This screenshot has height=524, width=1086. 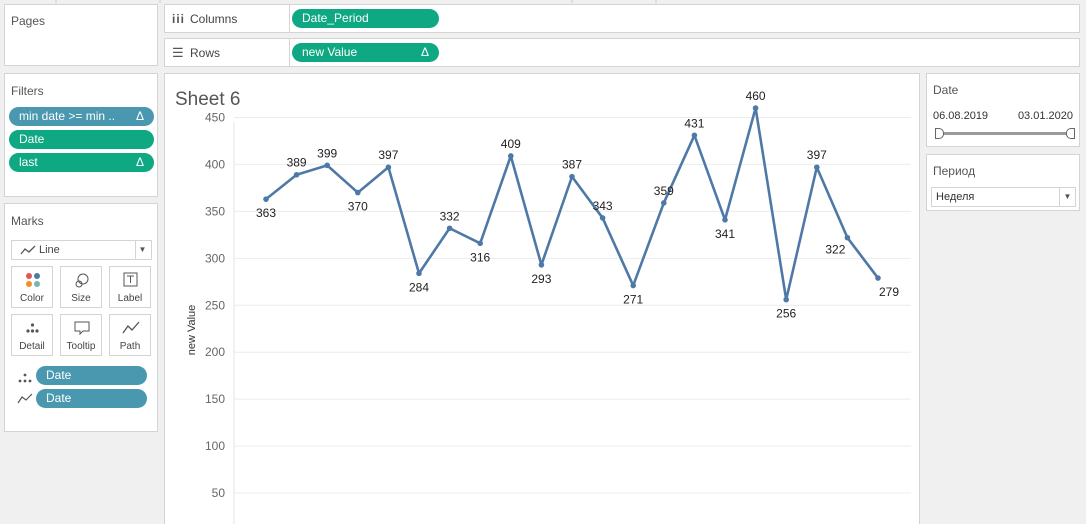 What do you see at coordinates (356, 1) in the screenshot?
I see `top-ruler` at bounding box center [356, 1].